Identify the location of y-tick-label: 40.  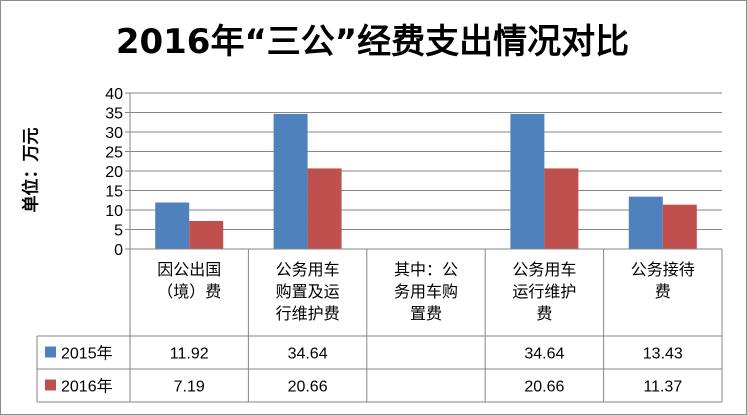
(114, 94).